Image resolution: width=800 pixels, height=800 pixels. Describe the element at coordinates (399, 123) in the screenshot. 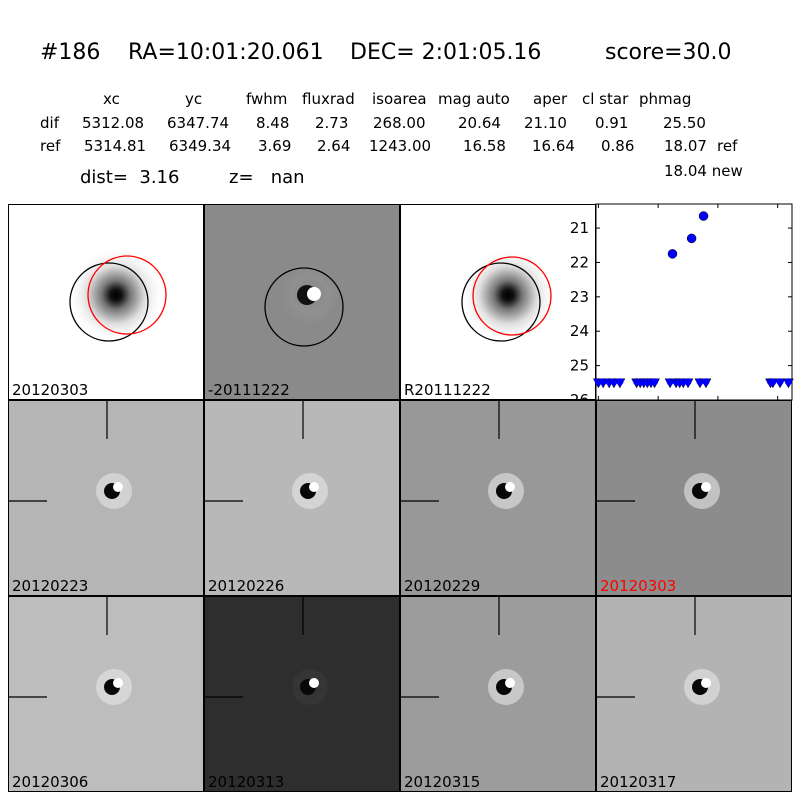

I see `table-cell: 268.00` at that location.